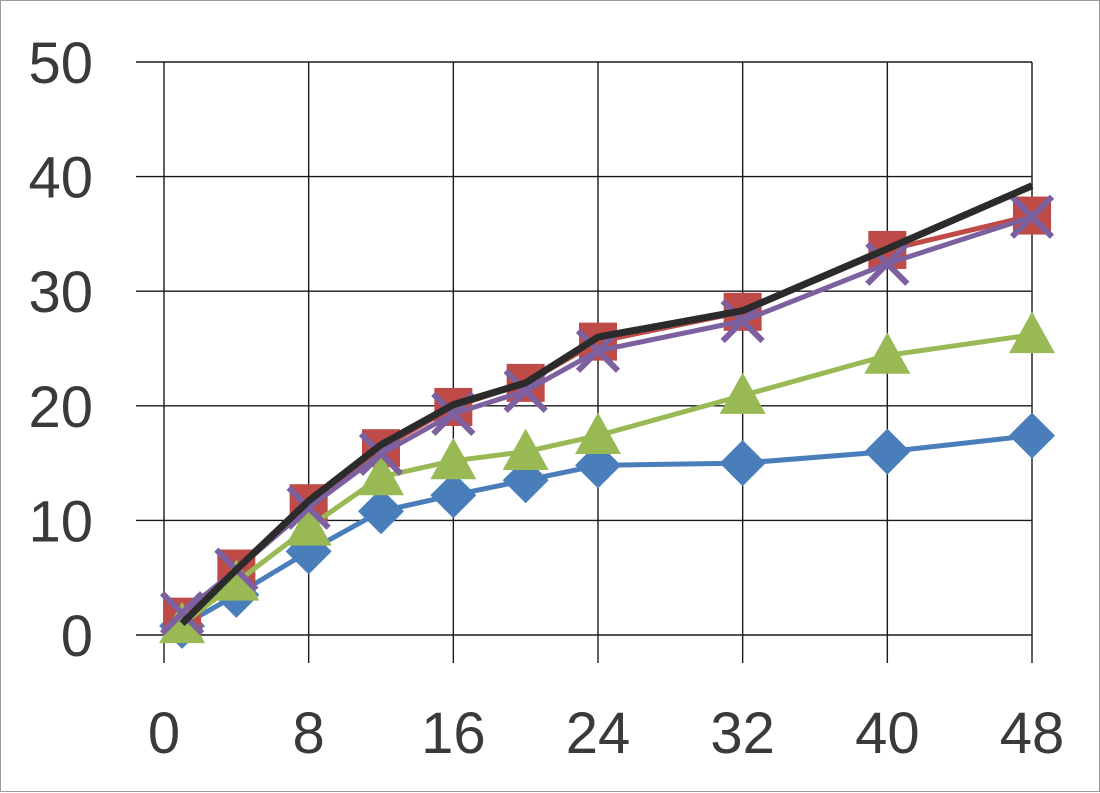  What do you see at coordinates (60, 292) in the screenshot?
I see `y-tick-label: 30` at bounding box center [60, 292].